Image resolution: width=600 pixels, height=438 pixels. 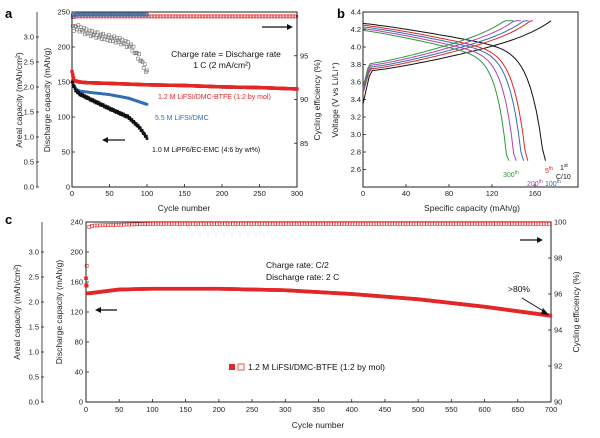 I want to click on panel-a-data, so click(x=184, y=76).